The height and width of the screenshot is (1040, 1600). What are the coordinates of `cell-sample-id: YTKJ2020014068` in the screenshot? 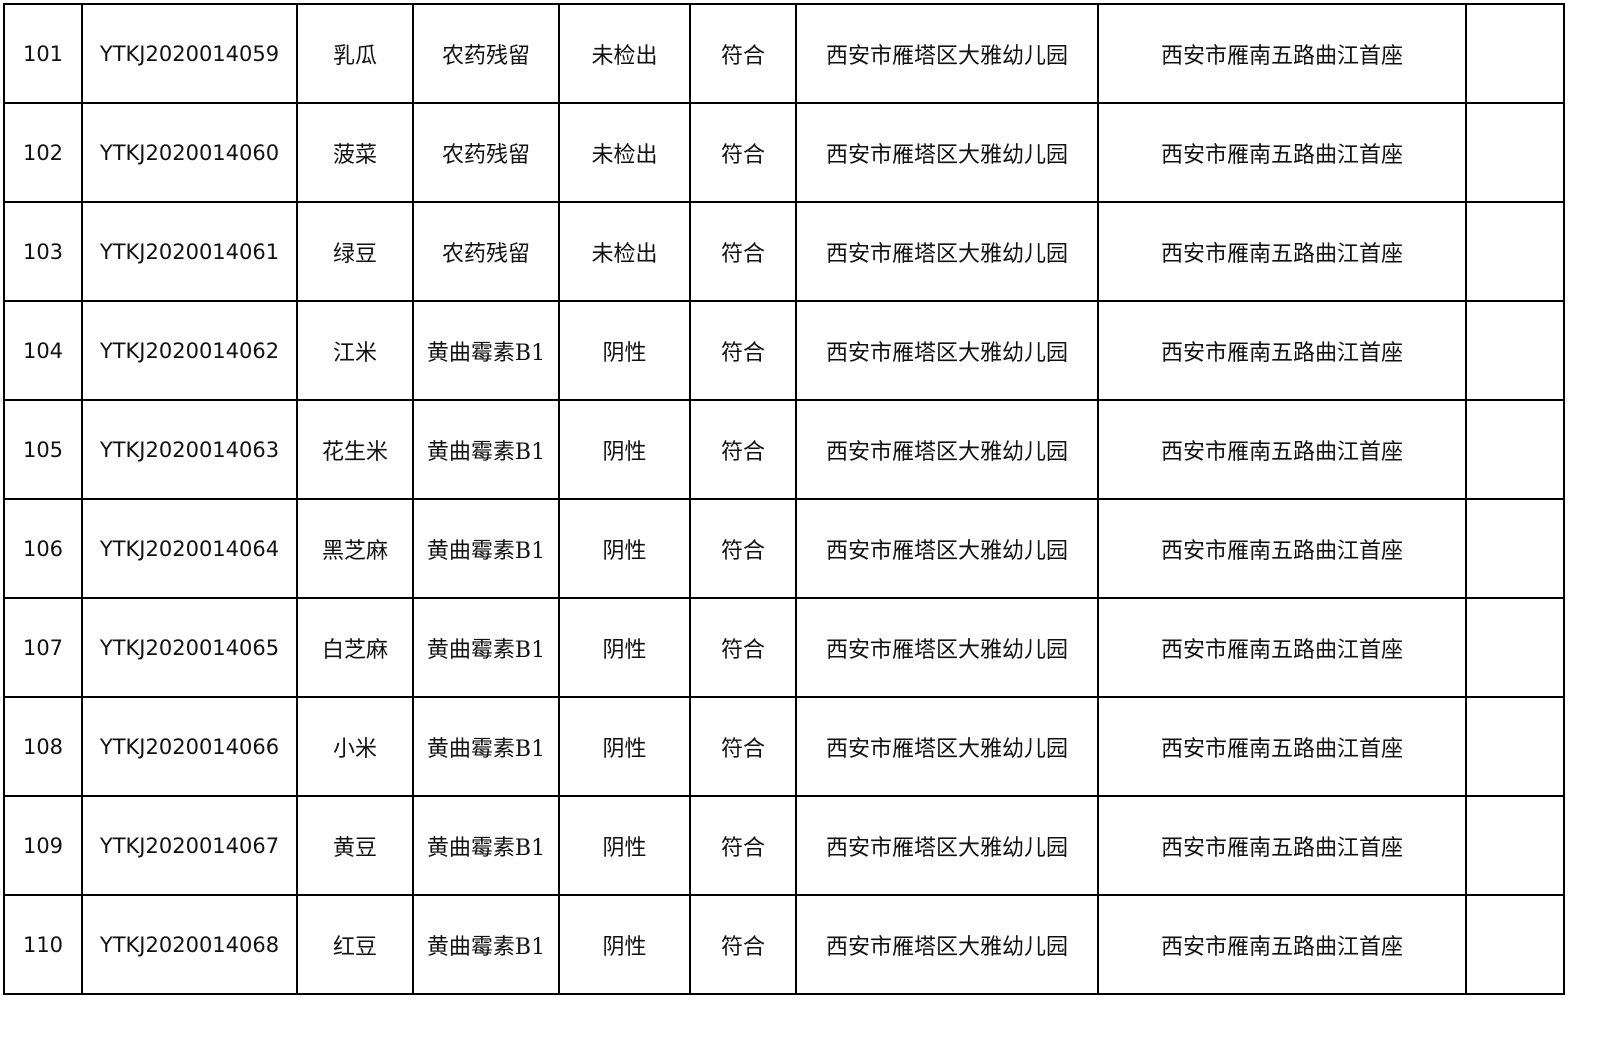 It's located at (189, 944).